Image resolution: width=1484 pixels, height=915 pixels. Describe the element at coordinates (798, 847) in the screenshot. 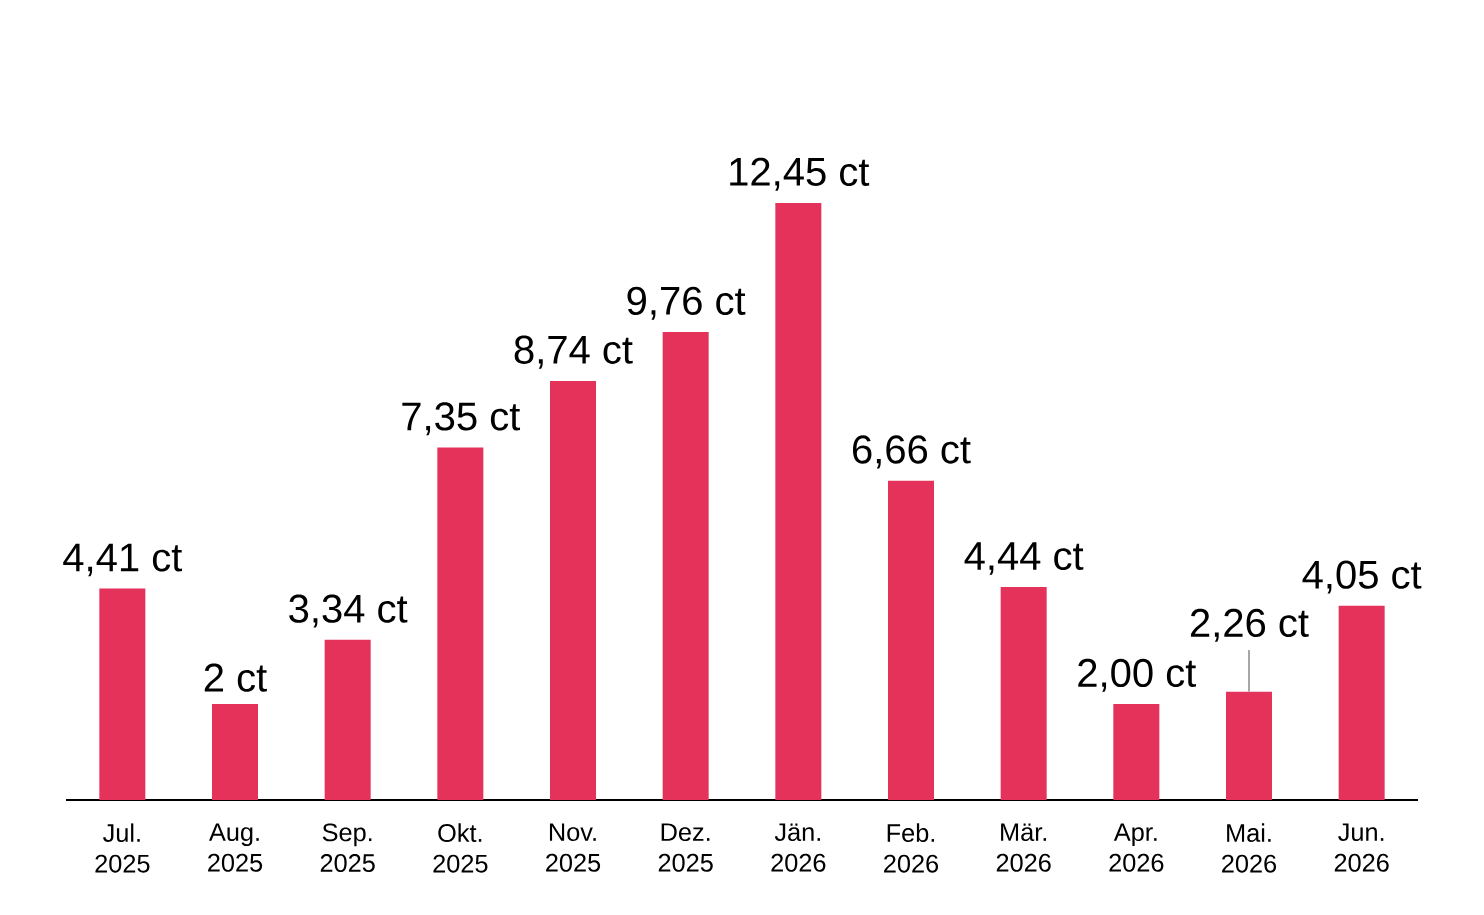

I see `x-tick-label: Jän. 2026` at that location.